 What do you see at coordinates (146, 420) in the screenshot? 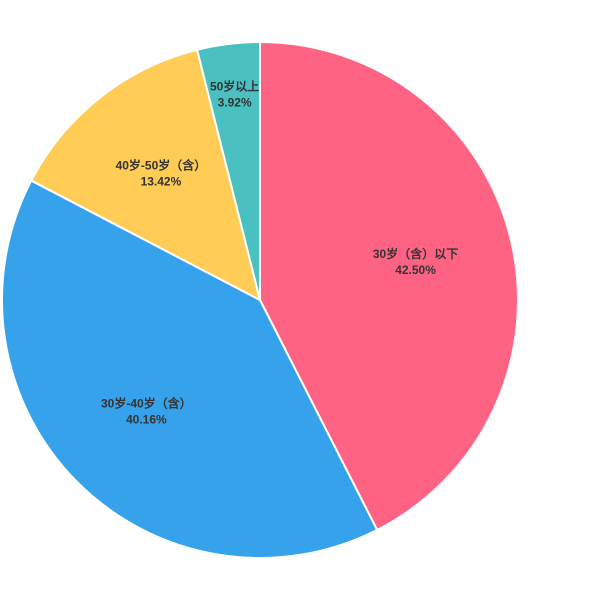
I see `slice-value-label: 40.16%` at bounding box center [146, 420].